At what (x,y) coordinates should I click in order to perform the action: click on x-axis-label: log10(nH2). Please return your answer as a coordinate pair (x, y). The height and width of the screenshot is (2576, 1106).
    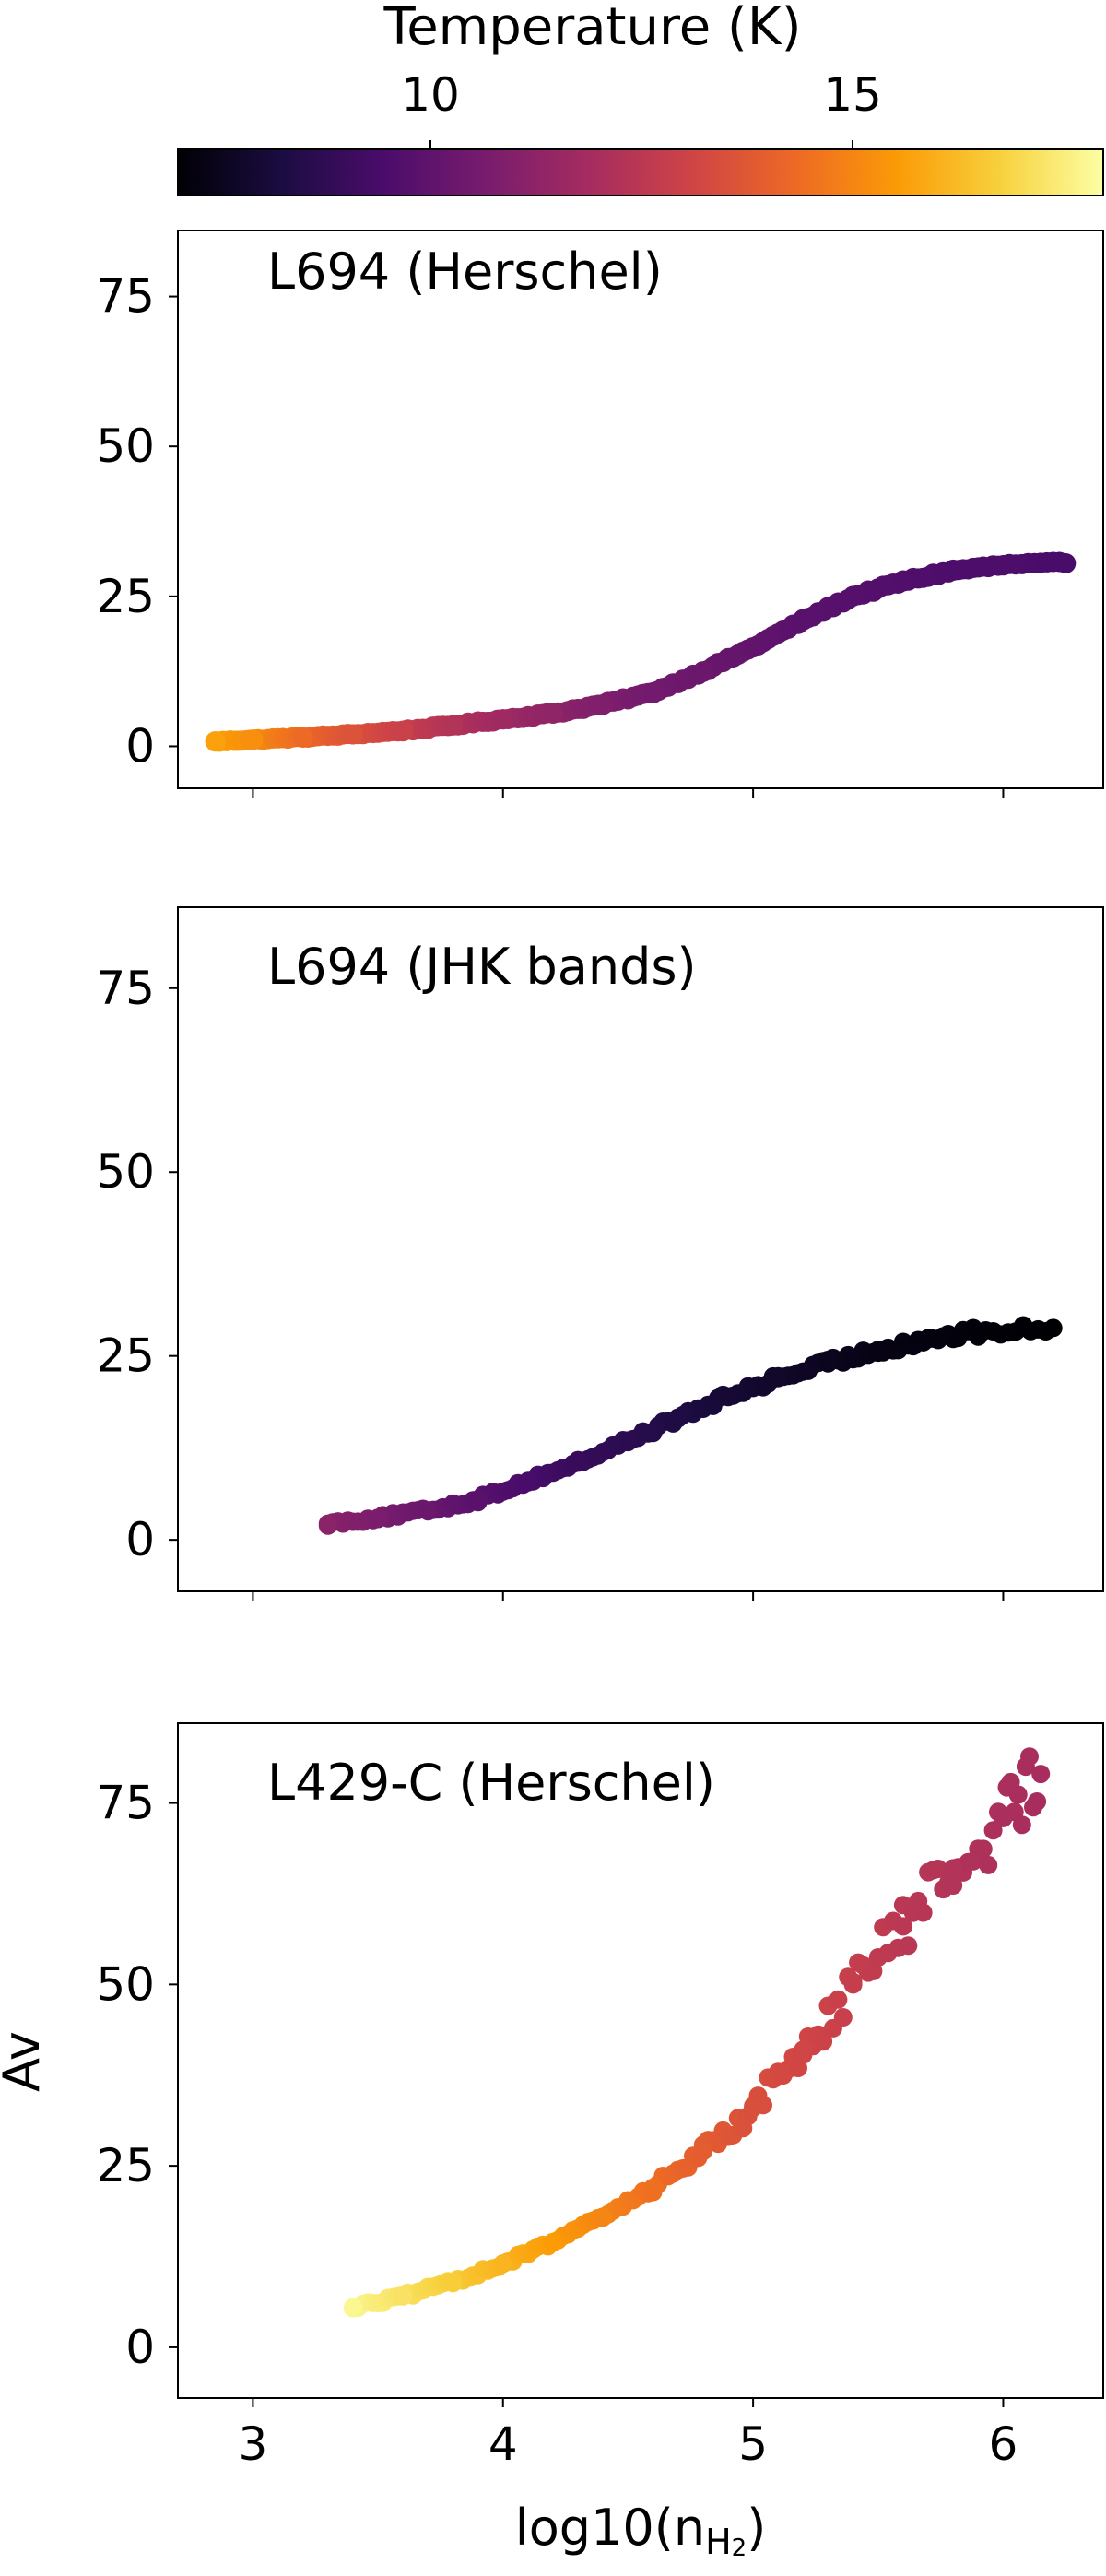
    Looking at the image, I should click on (641, 2530).